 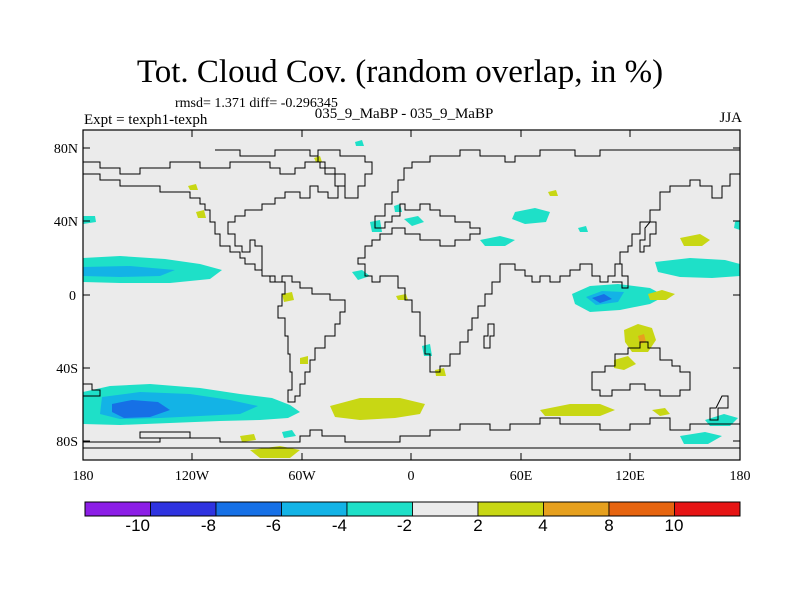 What do you see at coordinates (289, 434) in the screenshot?
I see `contour-neg-antarctic` at bounding box center [289, 434].